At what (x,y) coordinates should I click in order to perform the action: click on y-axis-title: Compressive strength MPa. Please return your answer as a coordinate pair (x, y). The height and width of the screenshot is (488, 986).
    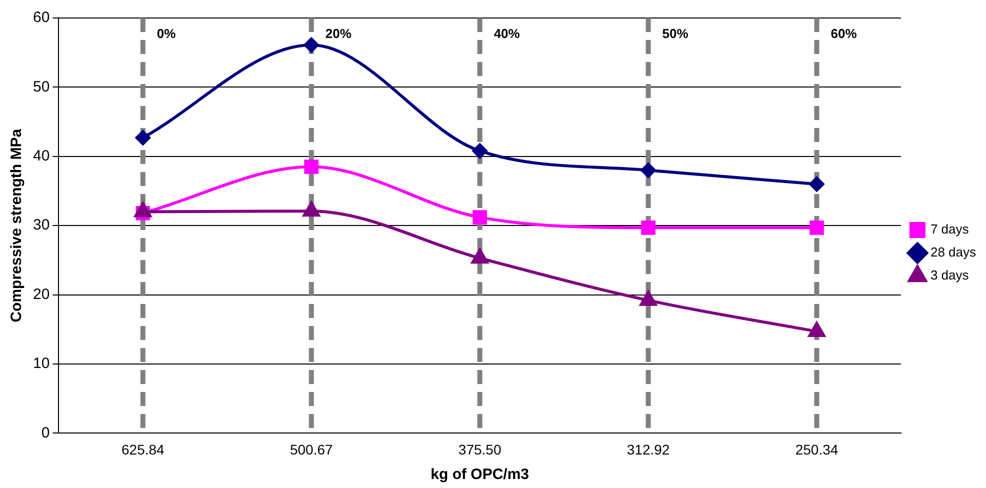
    Looking at the image, I should click on (17, 225).